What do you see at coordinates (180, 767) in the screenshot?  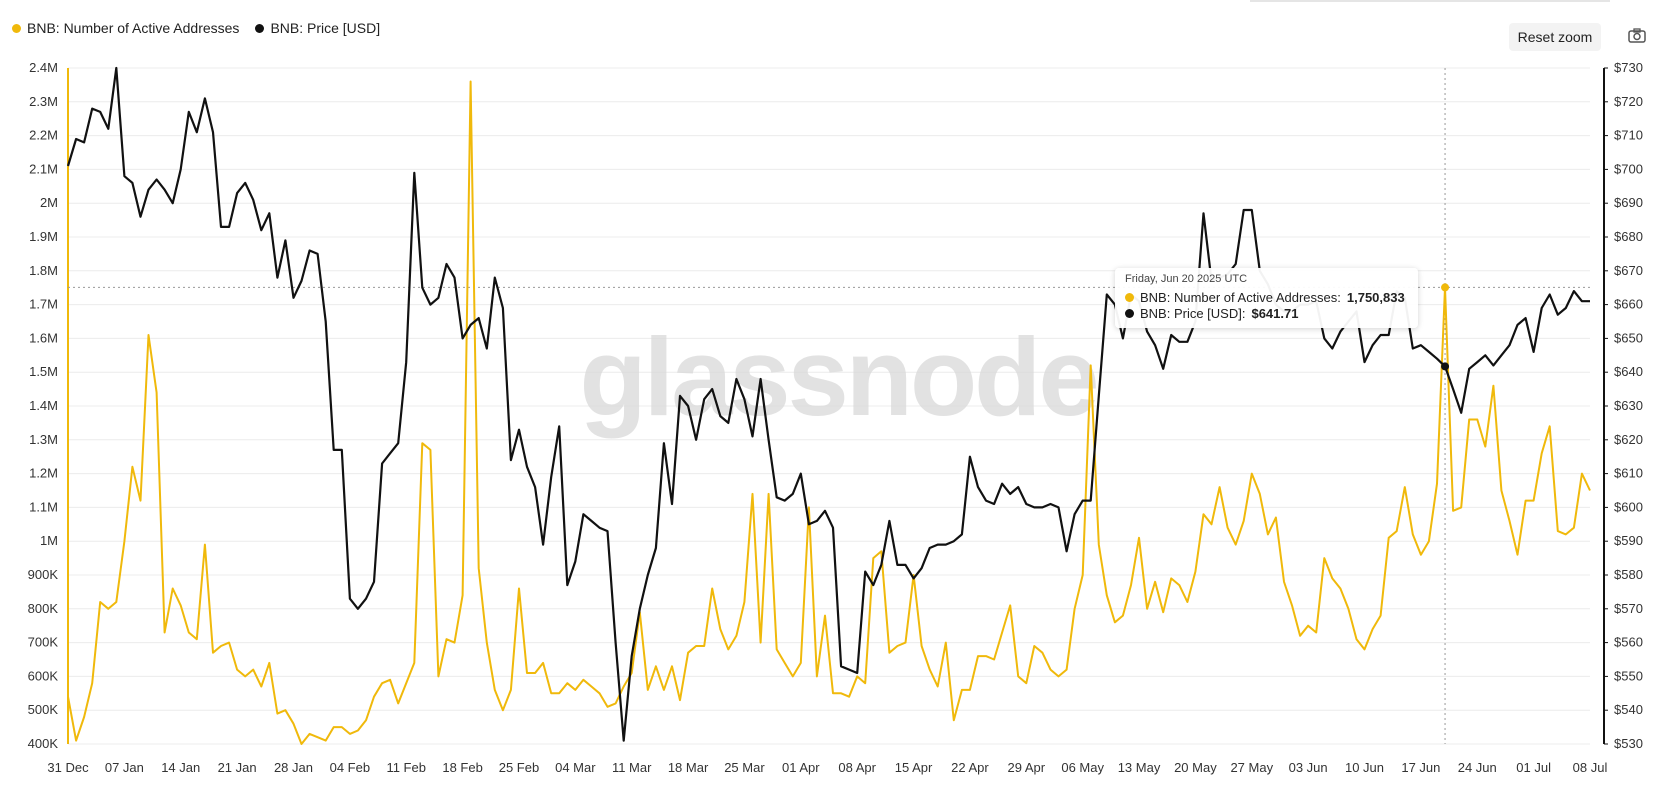 I see `x-tick-label: 14 Jan` at bounding box center [180, 767].